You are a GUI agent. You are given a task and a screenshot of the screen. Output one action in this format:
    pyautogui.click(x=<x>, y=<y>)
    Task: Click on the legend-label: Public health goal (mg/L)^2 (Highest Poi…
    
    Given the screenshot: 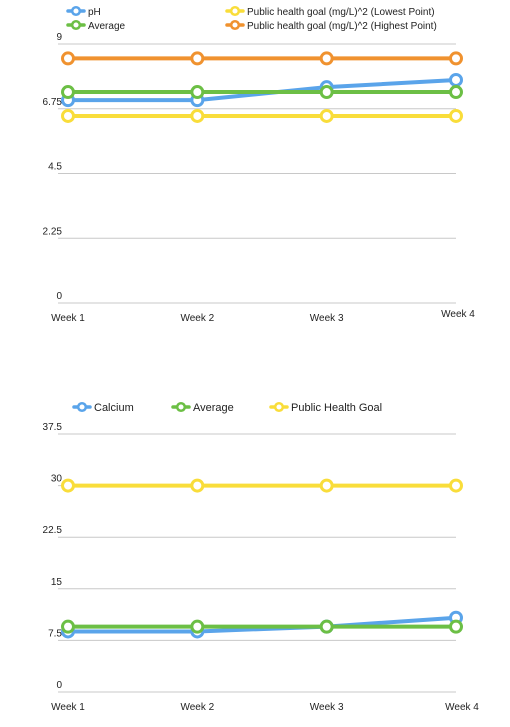 What is the action you would take?
    pyautogui.click(x=342, y=26)
    